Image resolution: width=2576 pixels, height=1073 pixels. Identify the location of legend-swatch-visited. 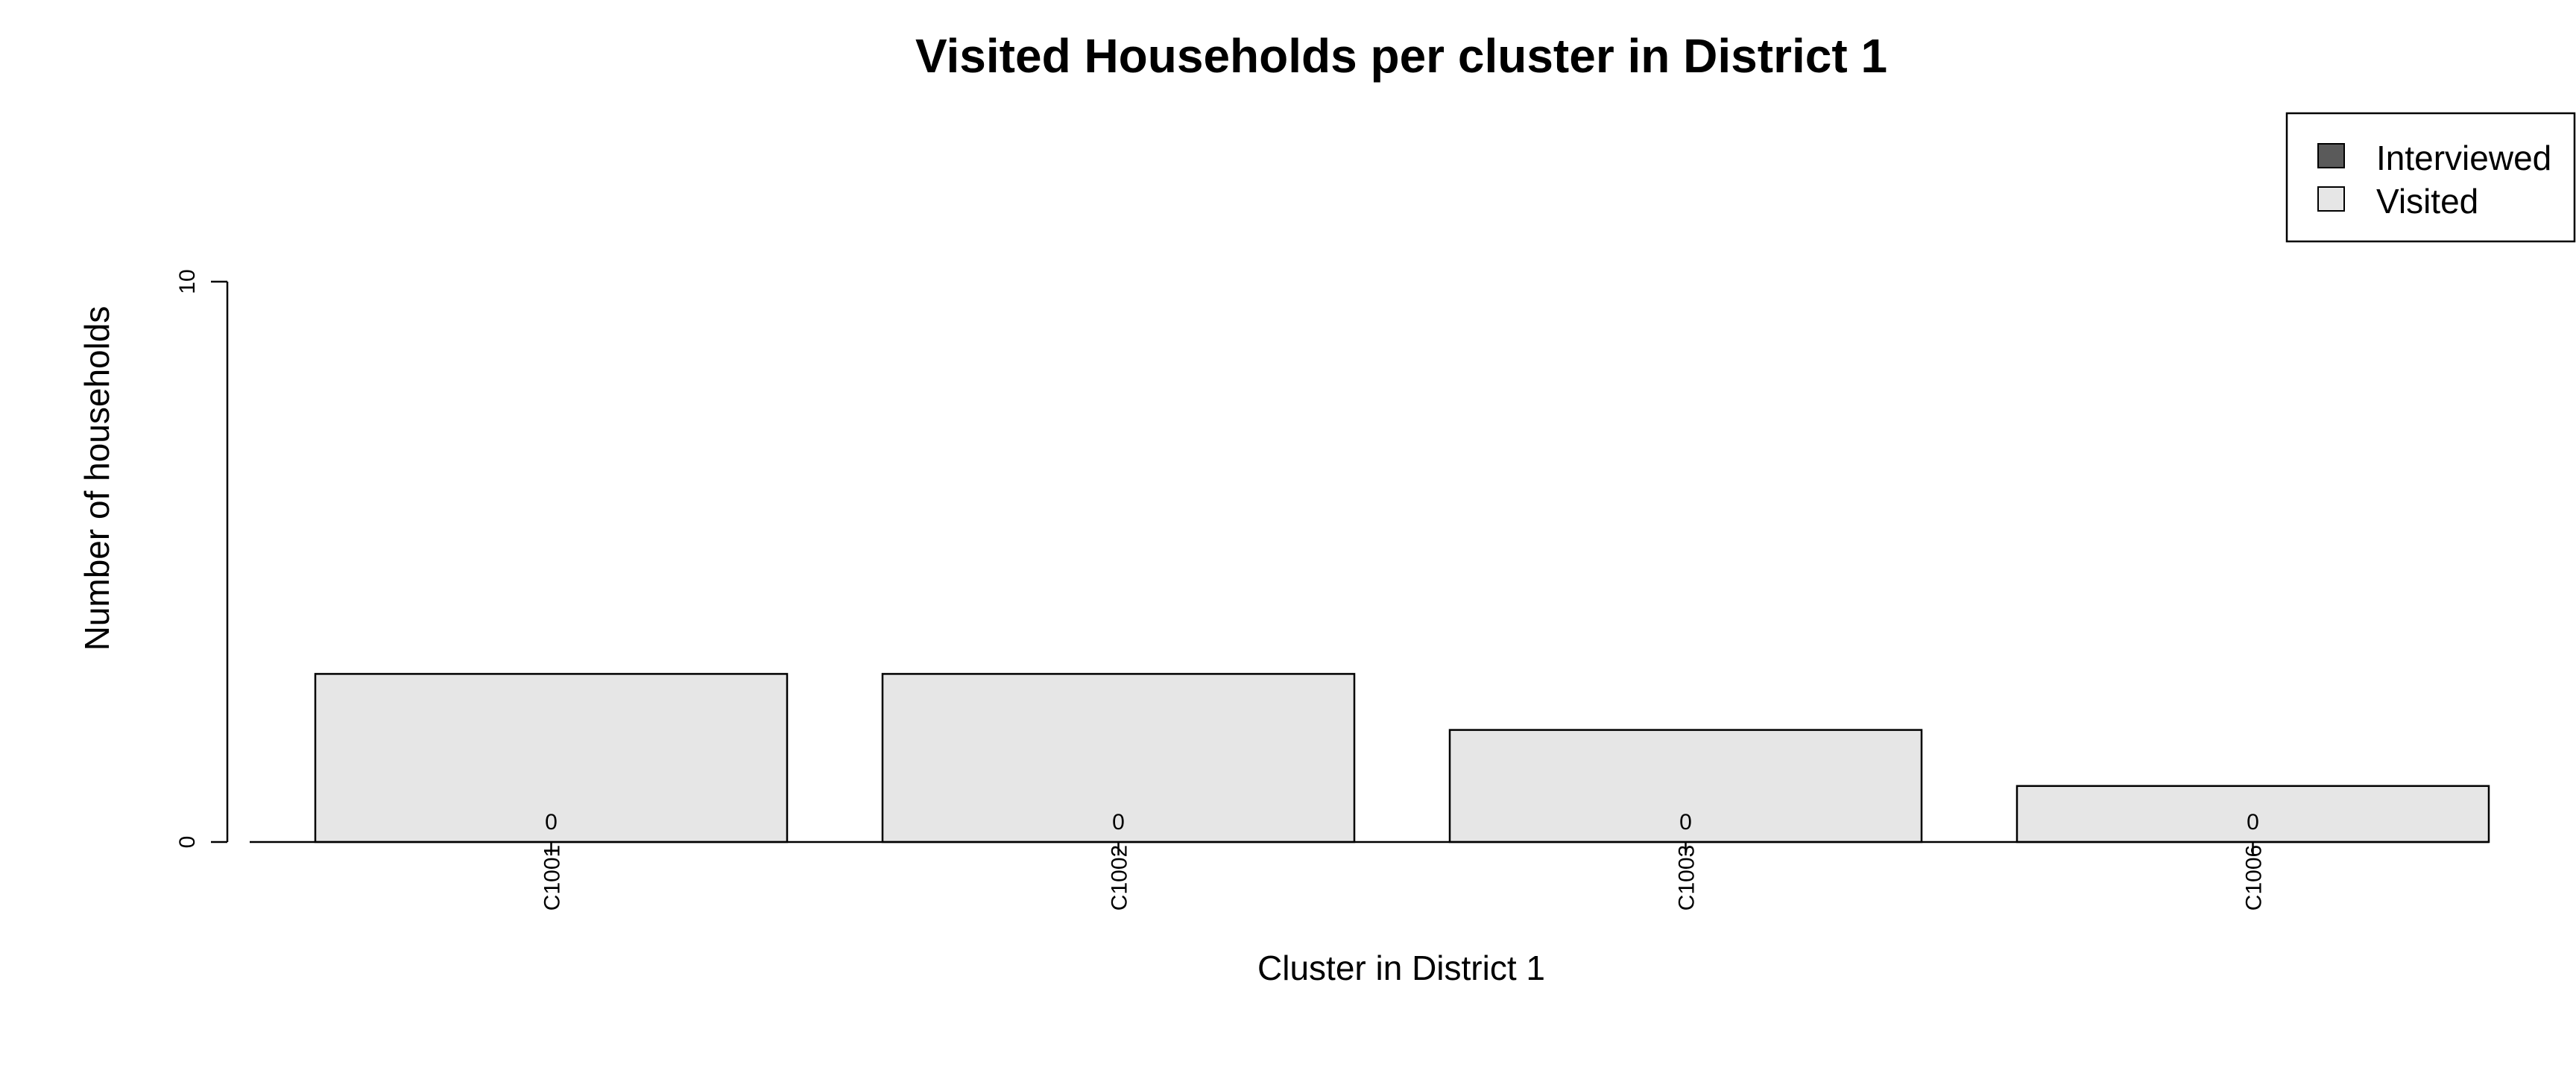
(2331, 199).